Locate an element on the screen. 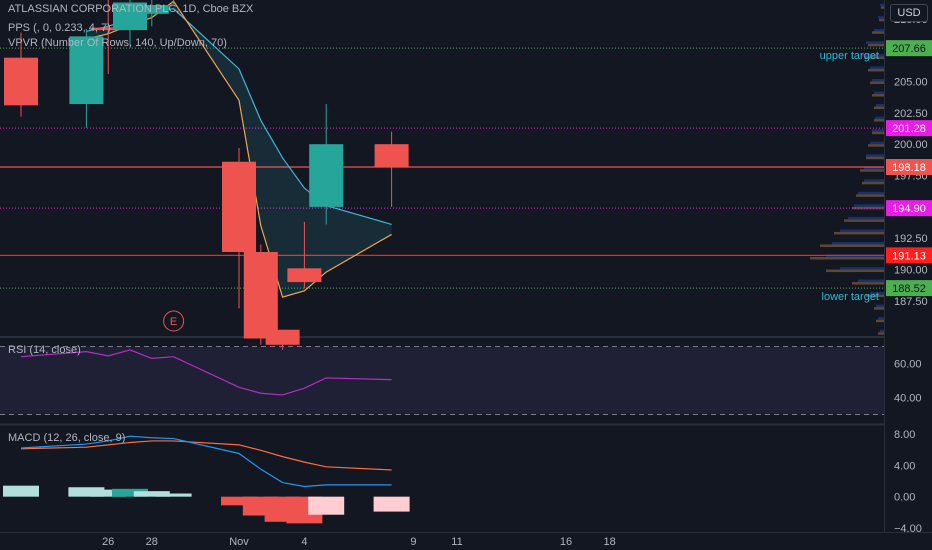  macd-legend: MACD (12, 26, close, 9) is located at coordinates (67, 438).